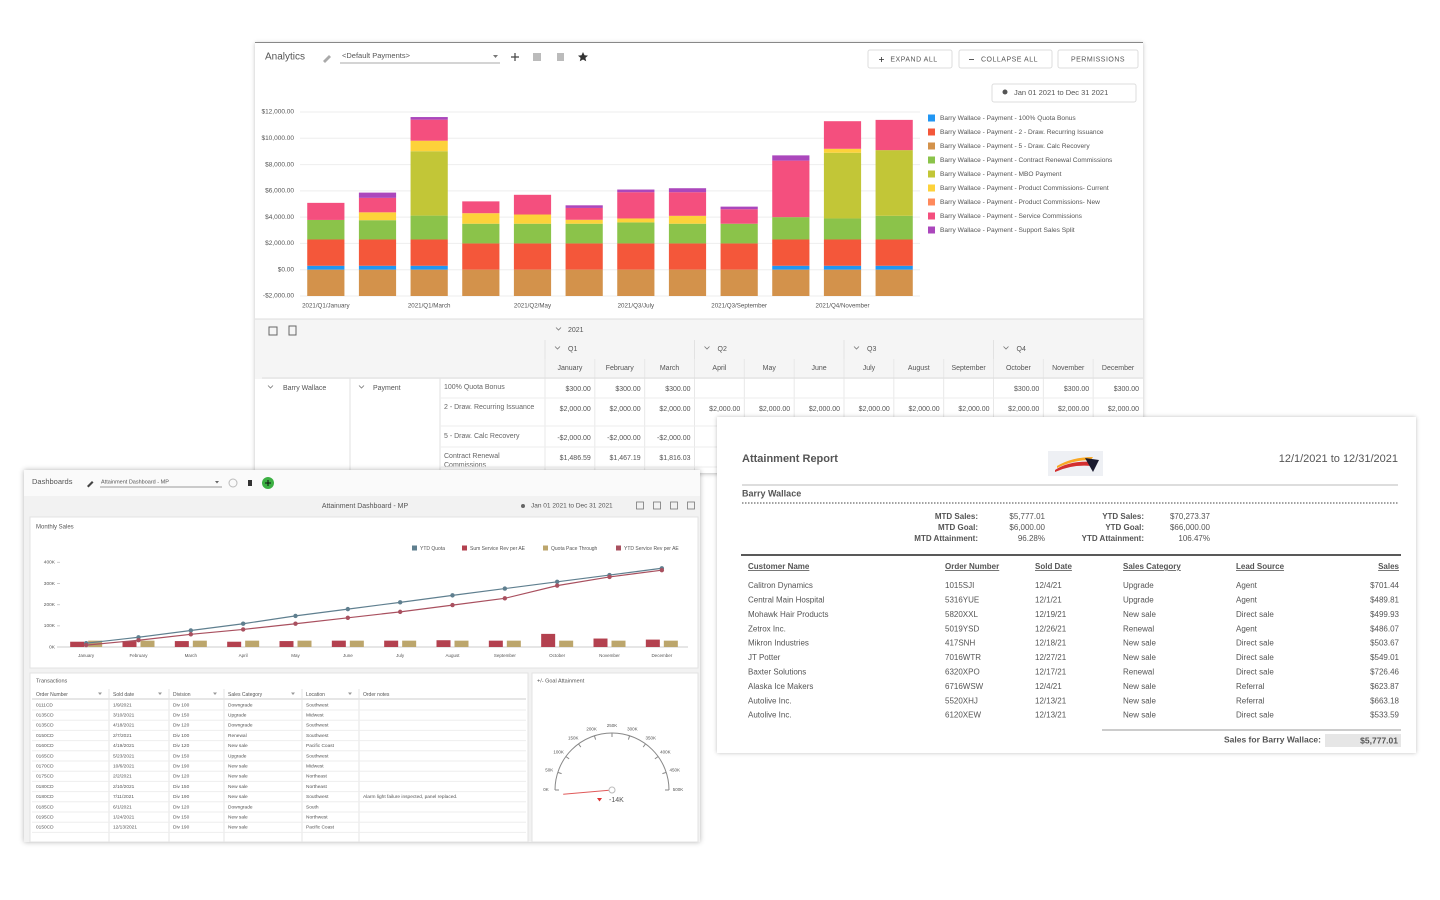 The height and width of the screenshot is (900, 1440). Describe the element at coordinates (1009, 59) in the screenshot. I see `button-label: COLLAPSE ALL` at that location.